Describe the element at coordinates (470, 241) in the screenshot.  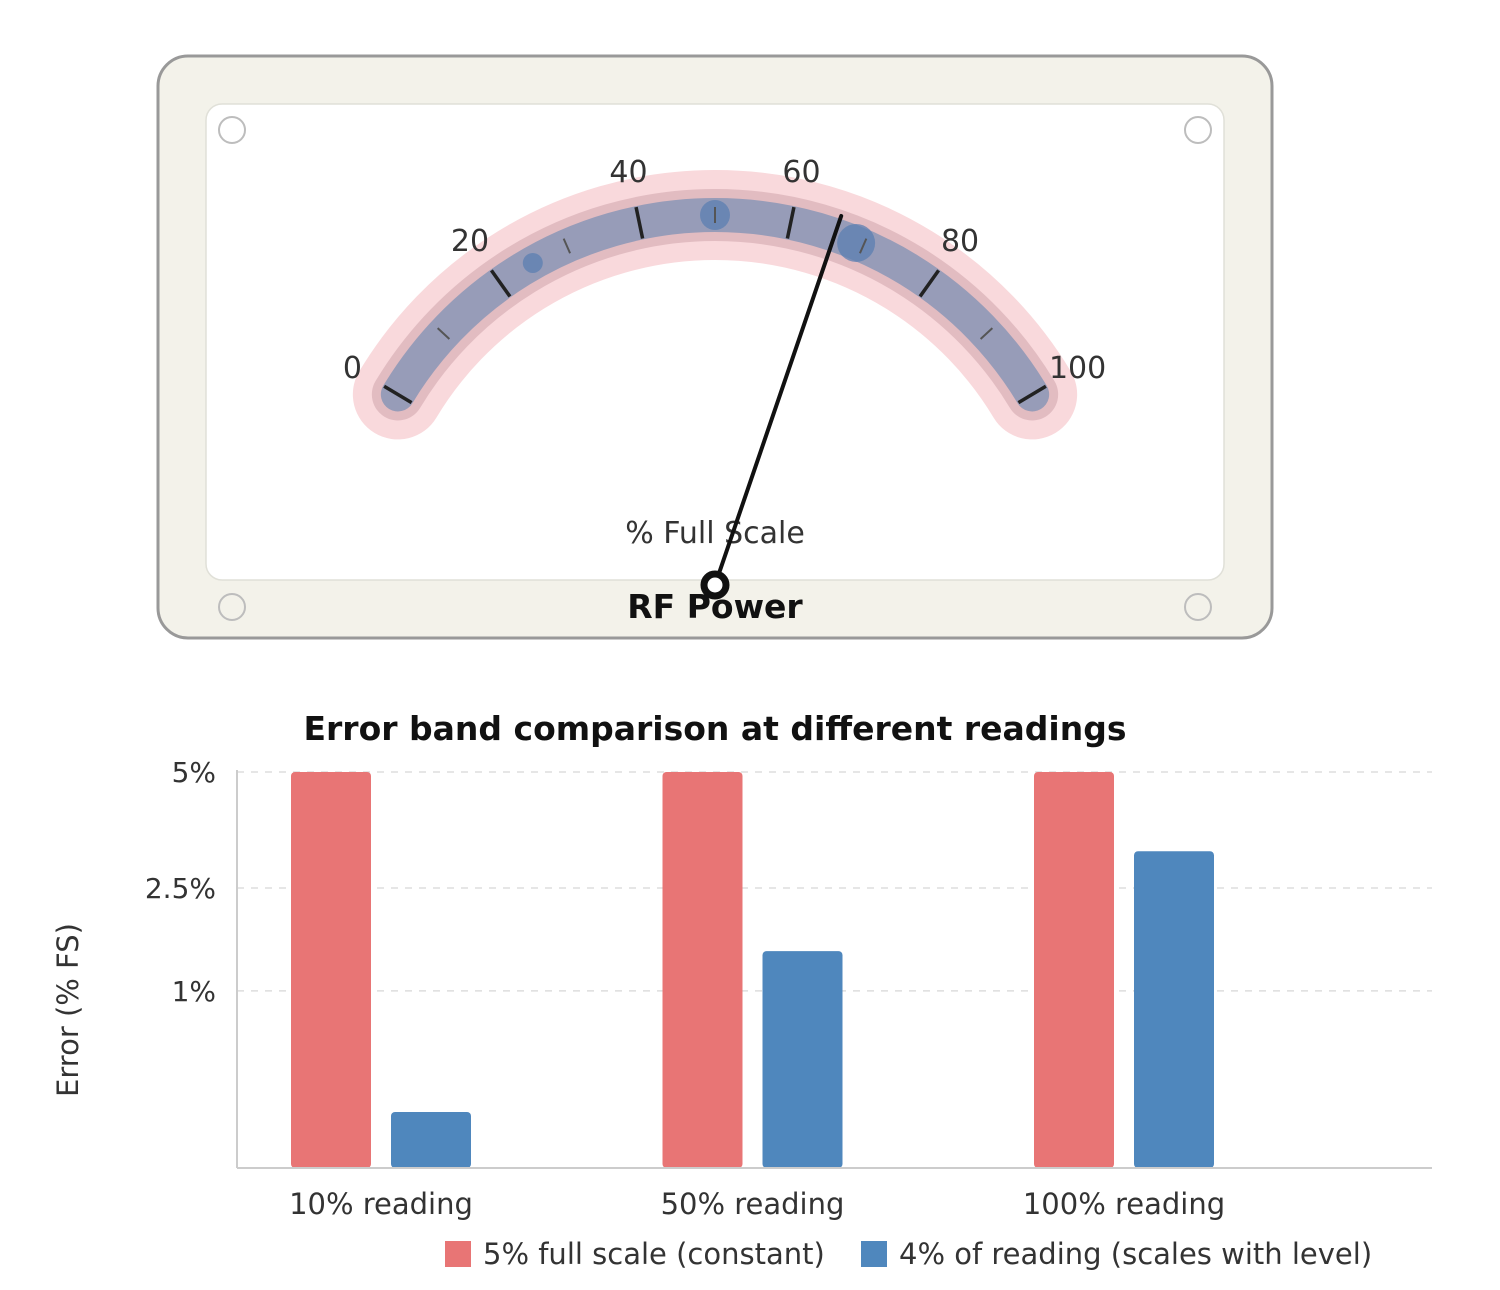
I see `gauge-tick-label-20: 20` at that location.